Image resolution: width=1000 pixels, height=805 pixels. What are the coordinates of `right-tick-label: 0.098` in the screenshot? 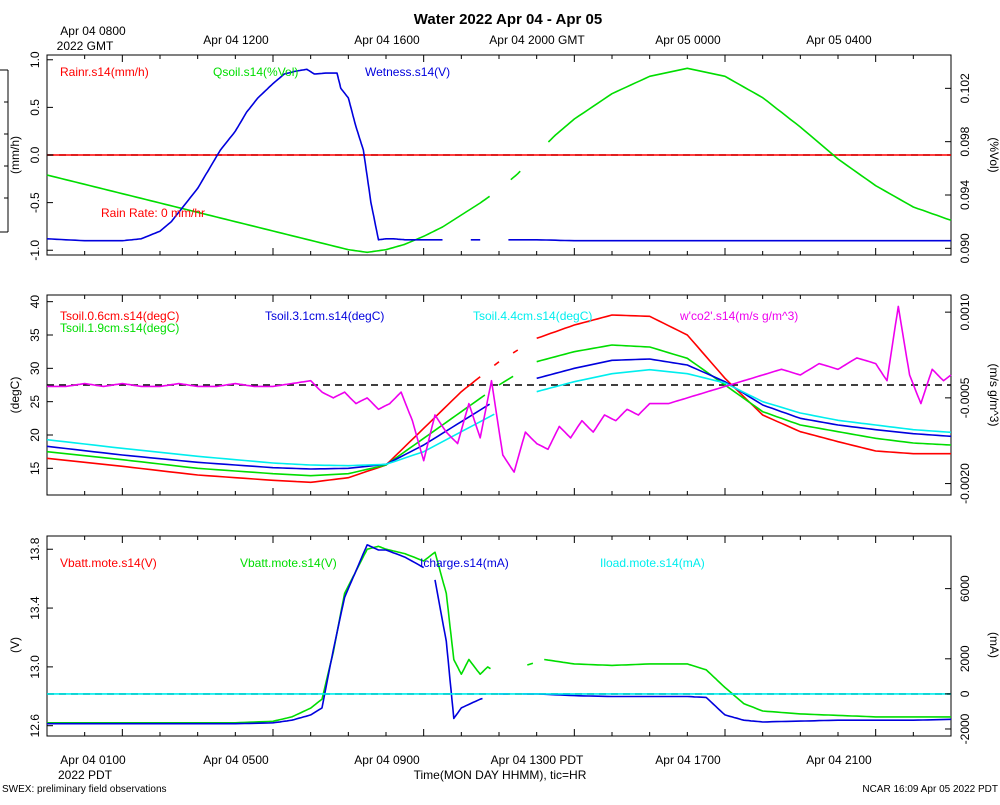 It's located at (965, 141).